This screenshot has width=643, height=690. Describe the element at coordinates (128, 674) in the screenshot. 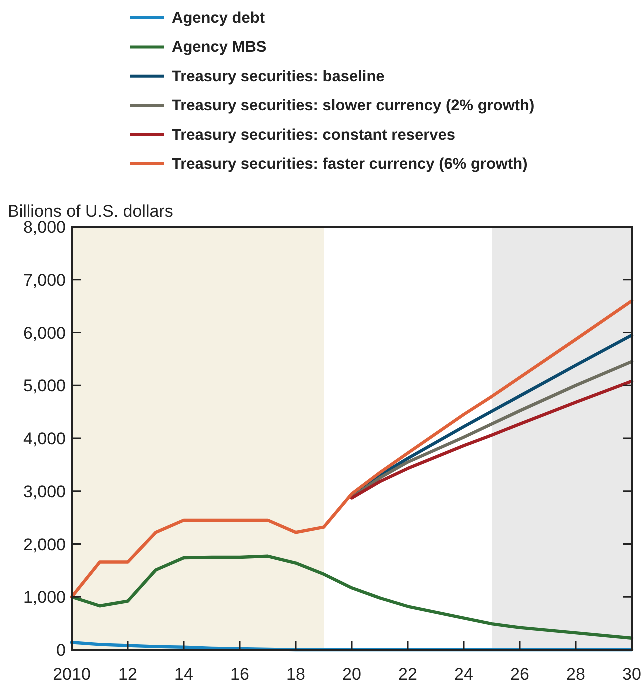

I see `x-tick-label: 12` at that location.